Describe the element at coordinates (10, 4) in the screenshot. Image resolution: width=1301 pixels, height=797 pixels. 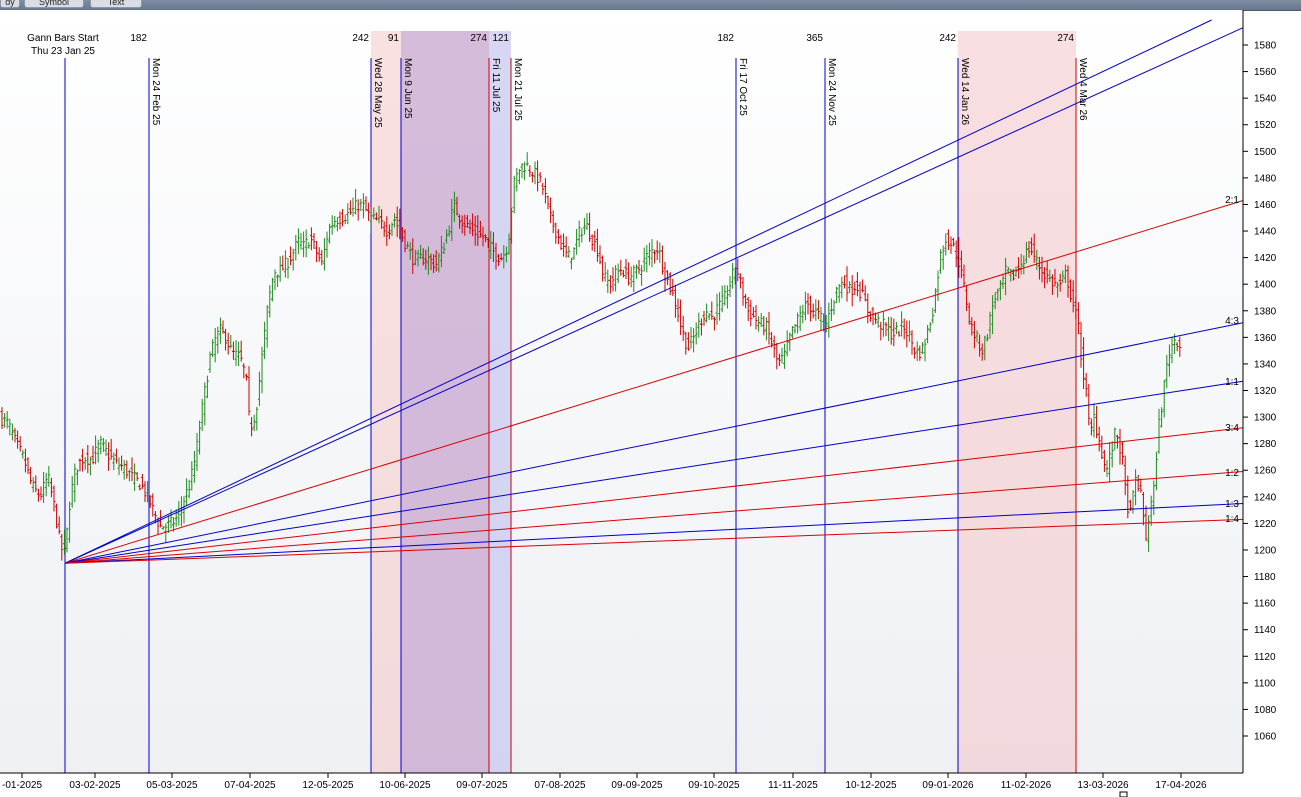
I see `toolbar-button-dy: dy` at that location.